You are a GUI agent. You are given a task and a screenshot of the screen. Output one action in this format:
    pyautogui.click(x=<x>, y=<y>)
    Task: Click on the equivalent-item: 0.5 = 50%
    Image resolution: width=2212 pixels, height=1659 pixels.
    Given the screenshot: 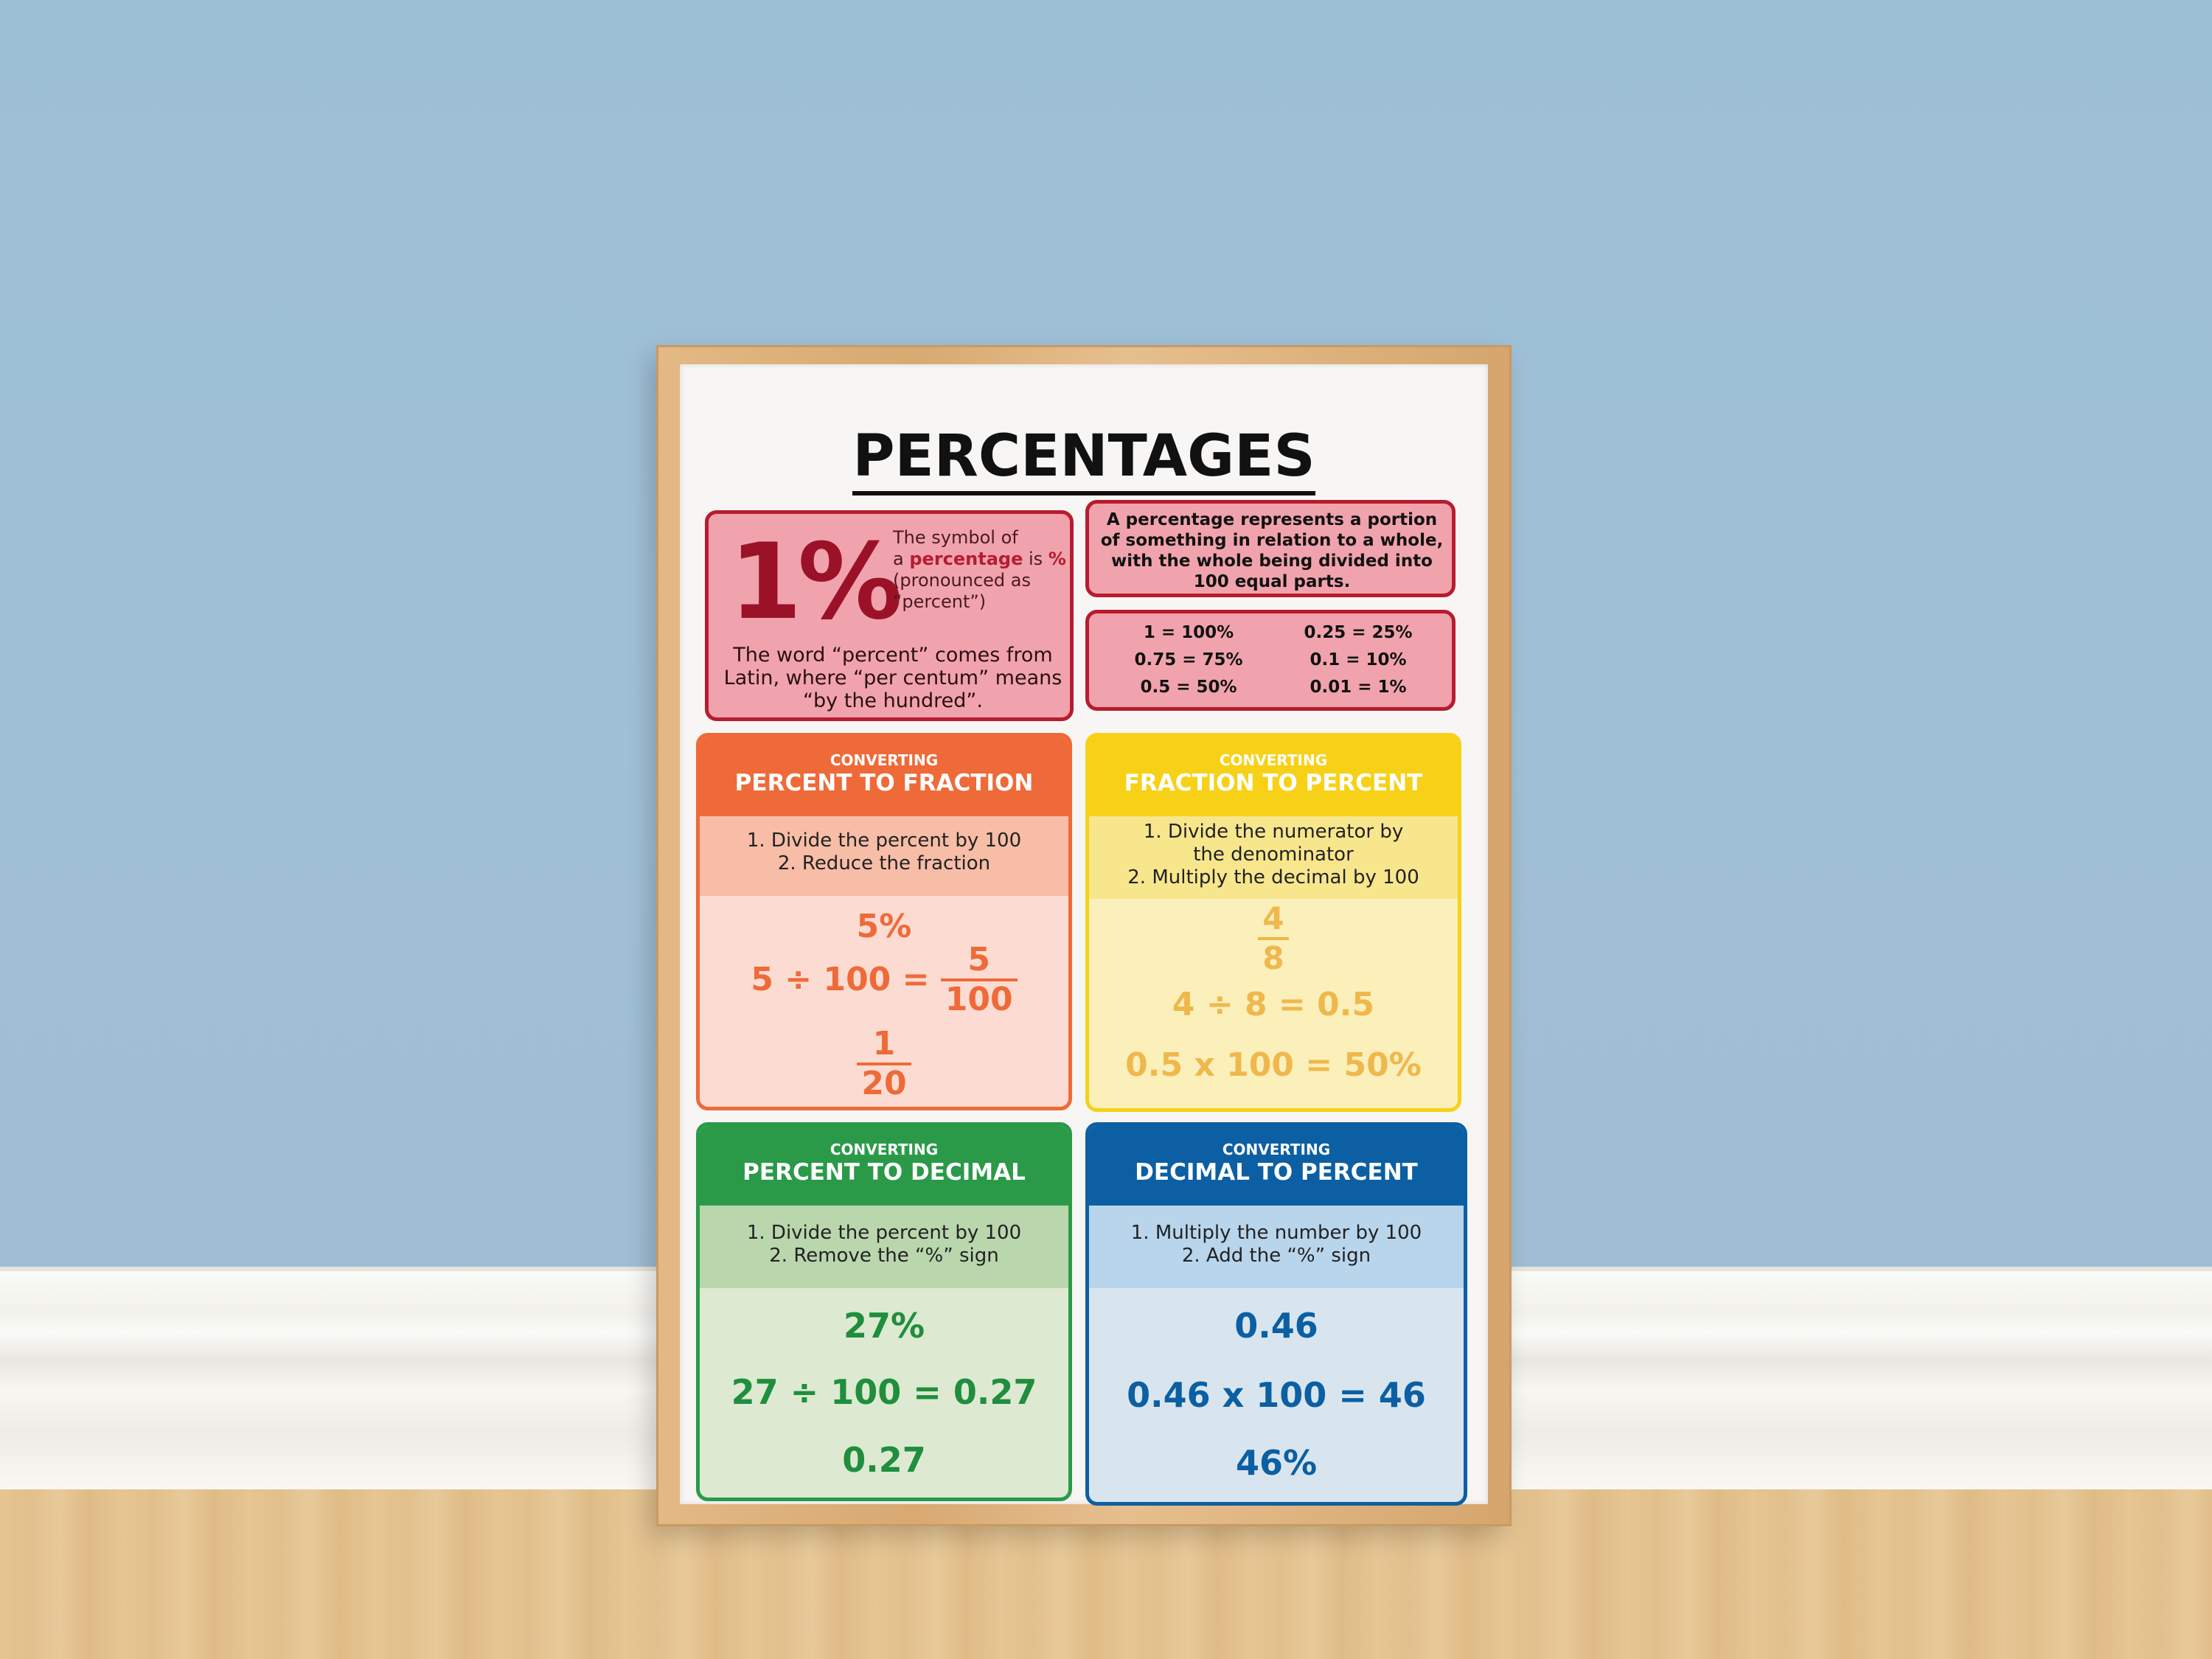 What is the action you would take?
    pyautogui.click(x=1188, y=687)
    